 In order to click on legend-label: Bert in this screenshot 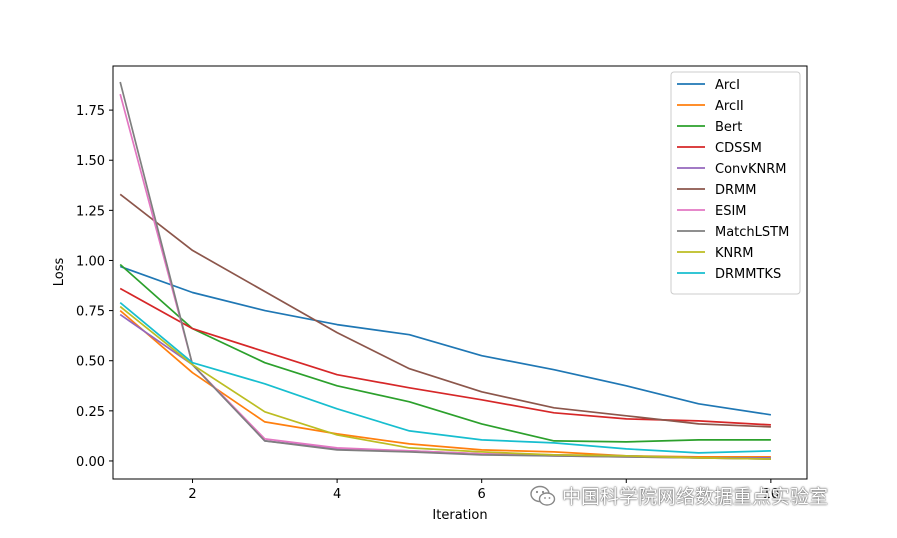, I will do `click(728, 127)`.